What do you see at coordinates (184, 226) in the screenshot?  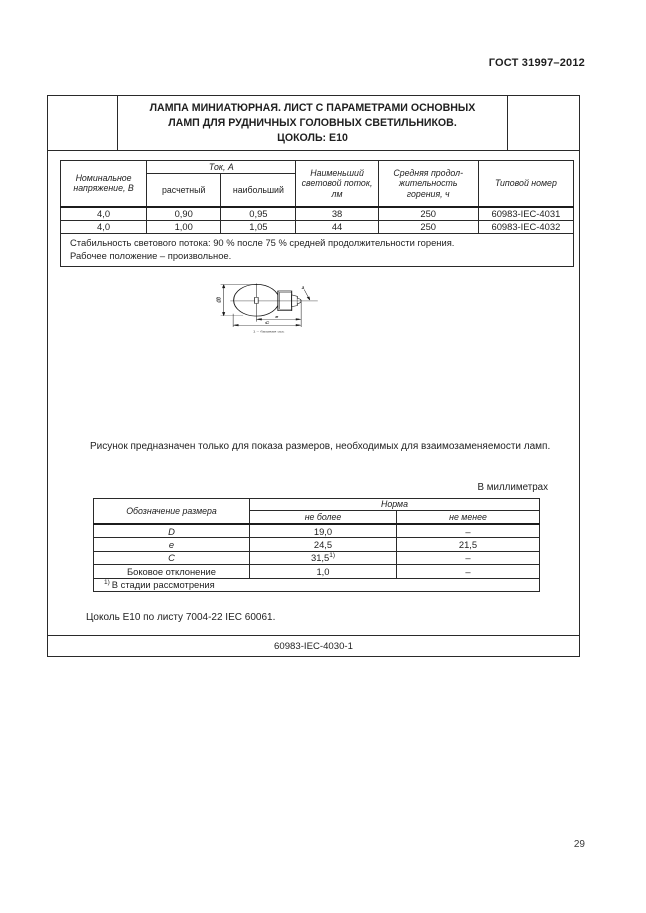 I see `cell-current-rated: 1,00` at bounding box center [184, 226].